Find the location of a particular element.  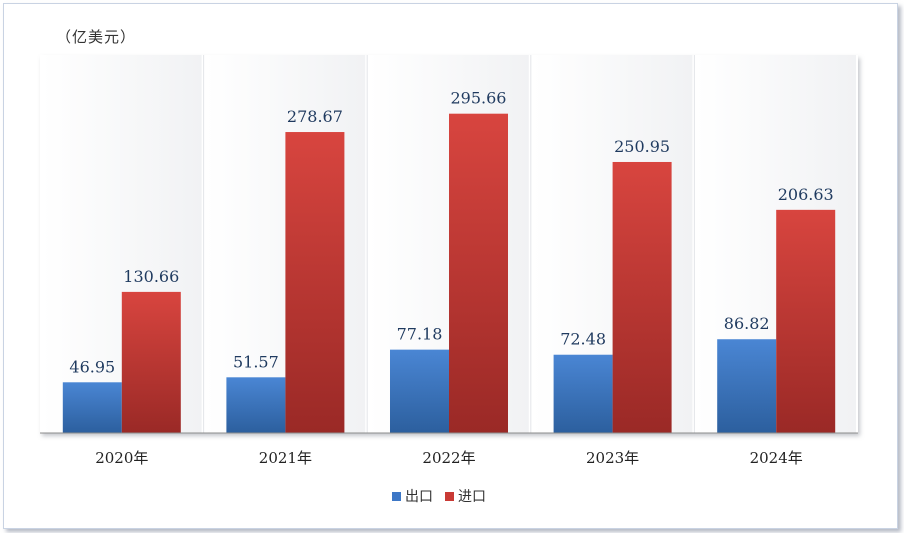

data-label-export: 72.48 is located at coordinates (583, 339).